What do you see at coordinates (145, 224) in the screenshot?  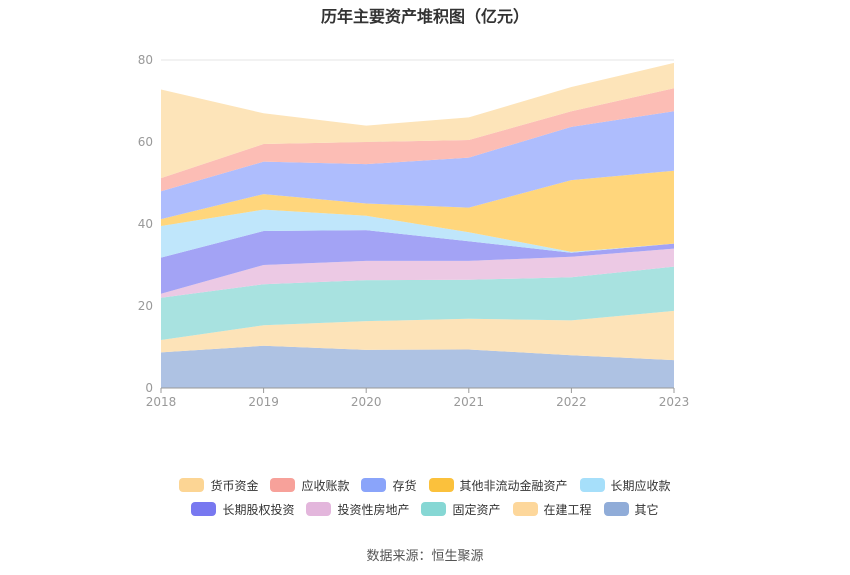 I see `y-tick-label: 40` at bounding box center [145, 224].